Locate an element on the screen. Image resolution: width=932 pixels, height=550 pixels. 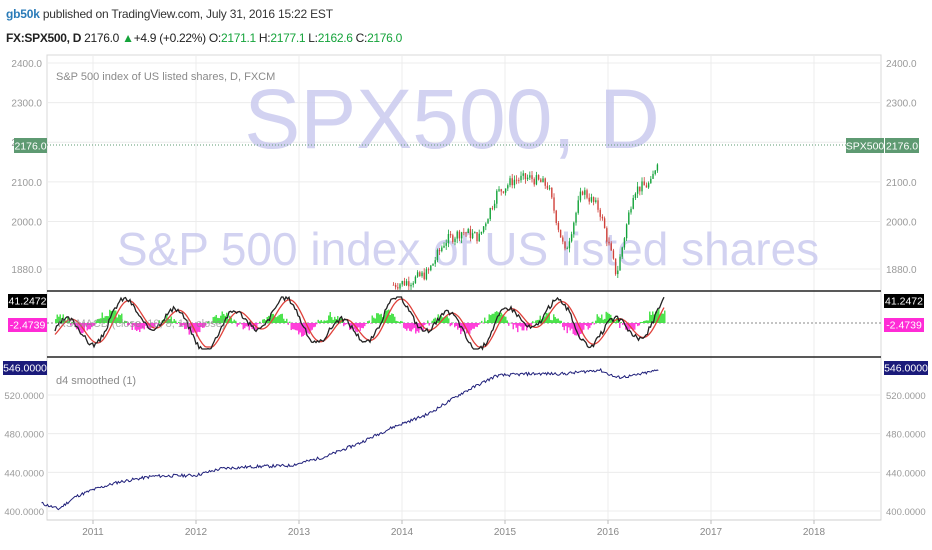
open-label: O: is located at coordinates (214, 38).